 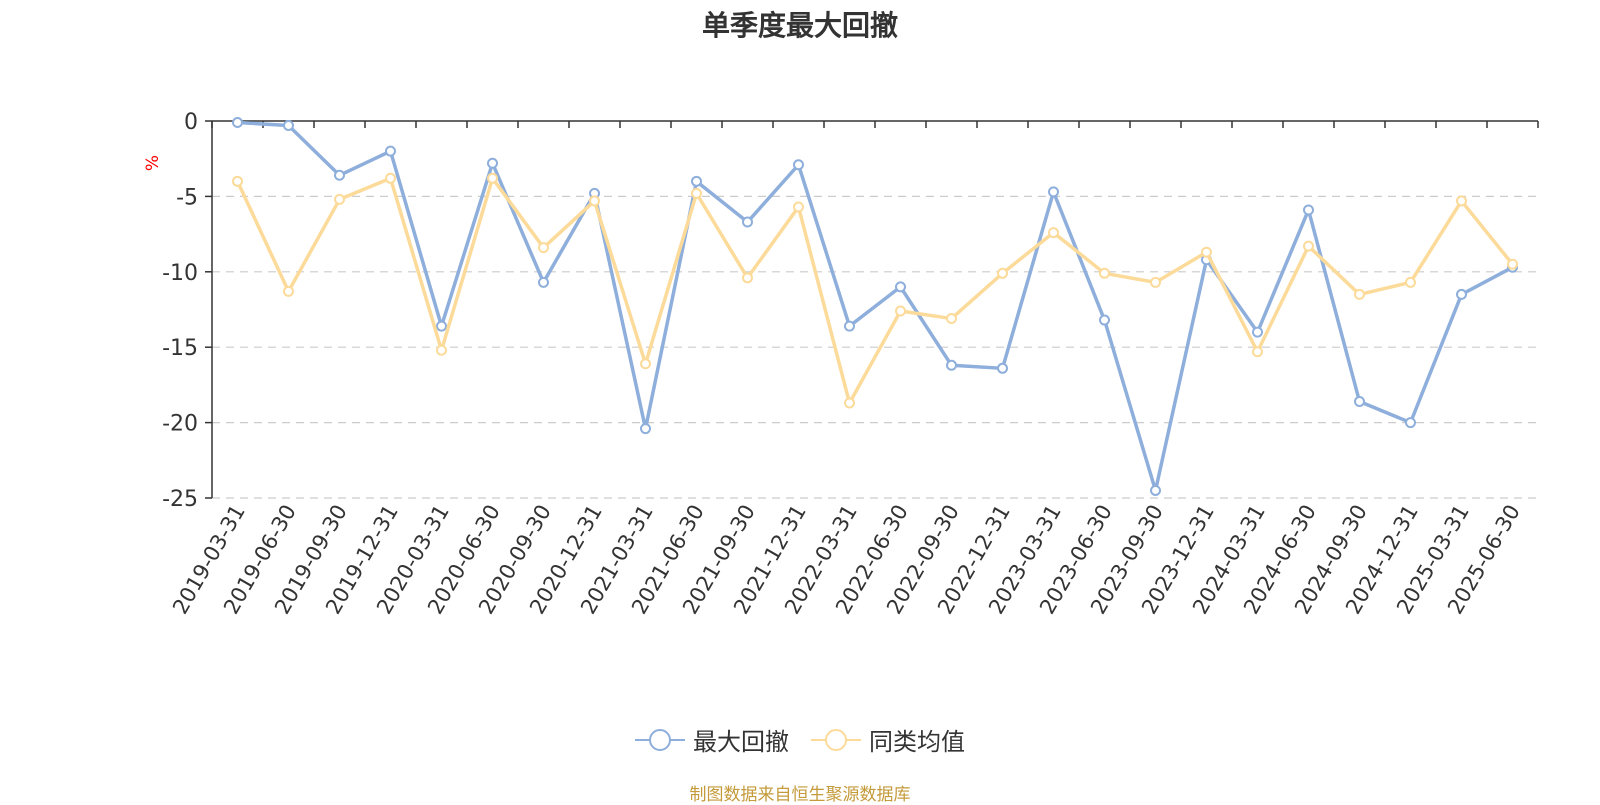 I want to click on legend-item-max-drawdown: 最大回撤, so click(x=712, y=739).